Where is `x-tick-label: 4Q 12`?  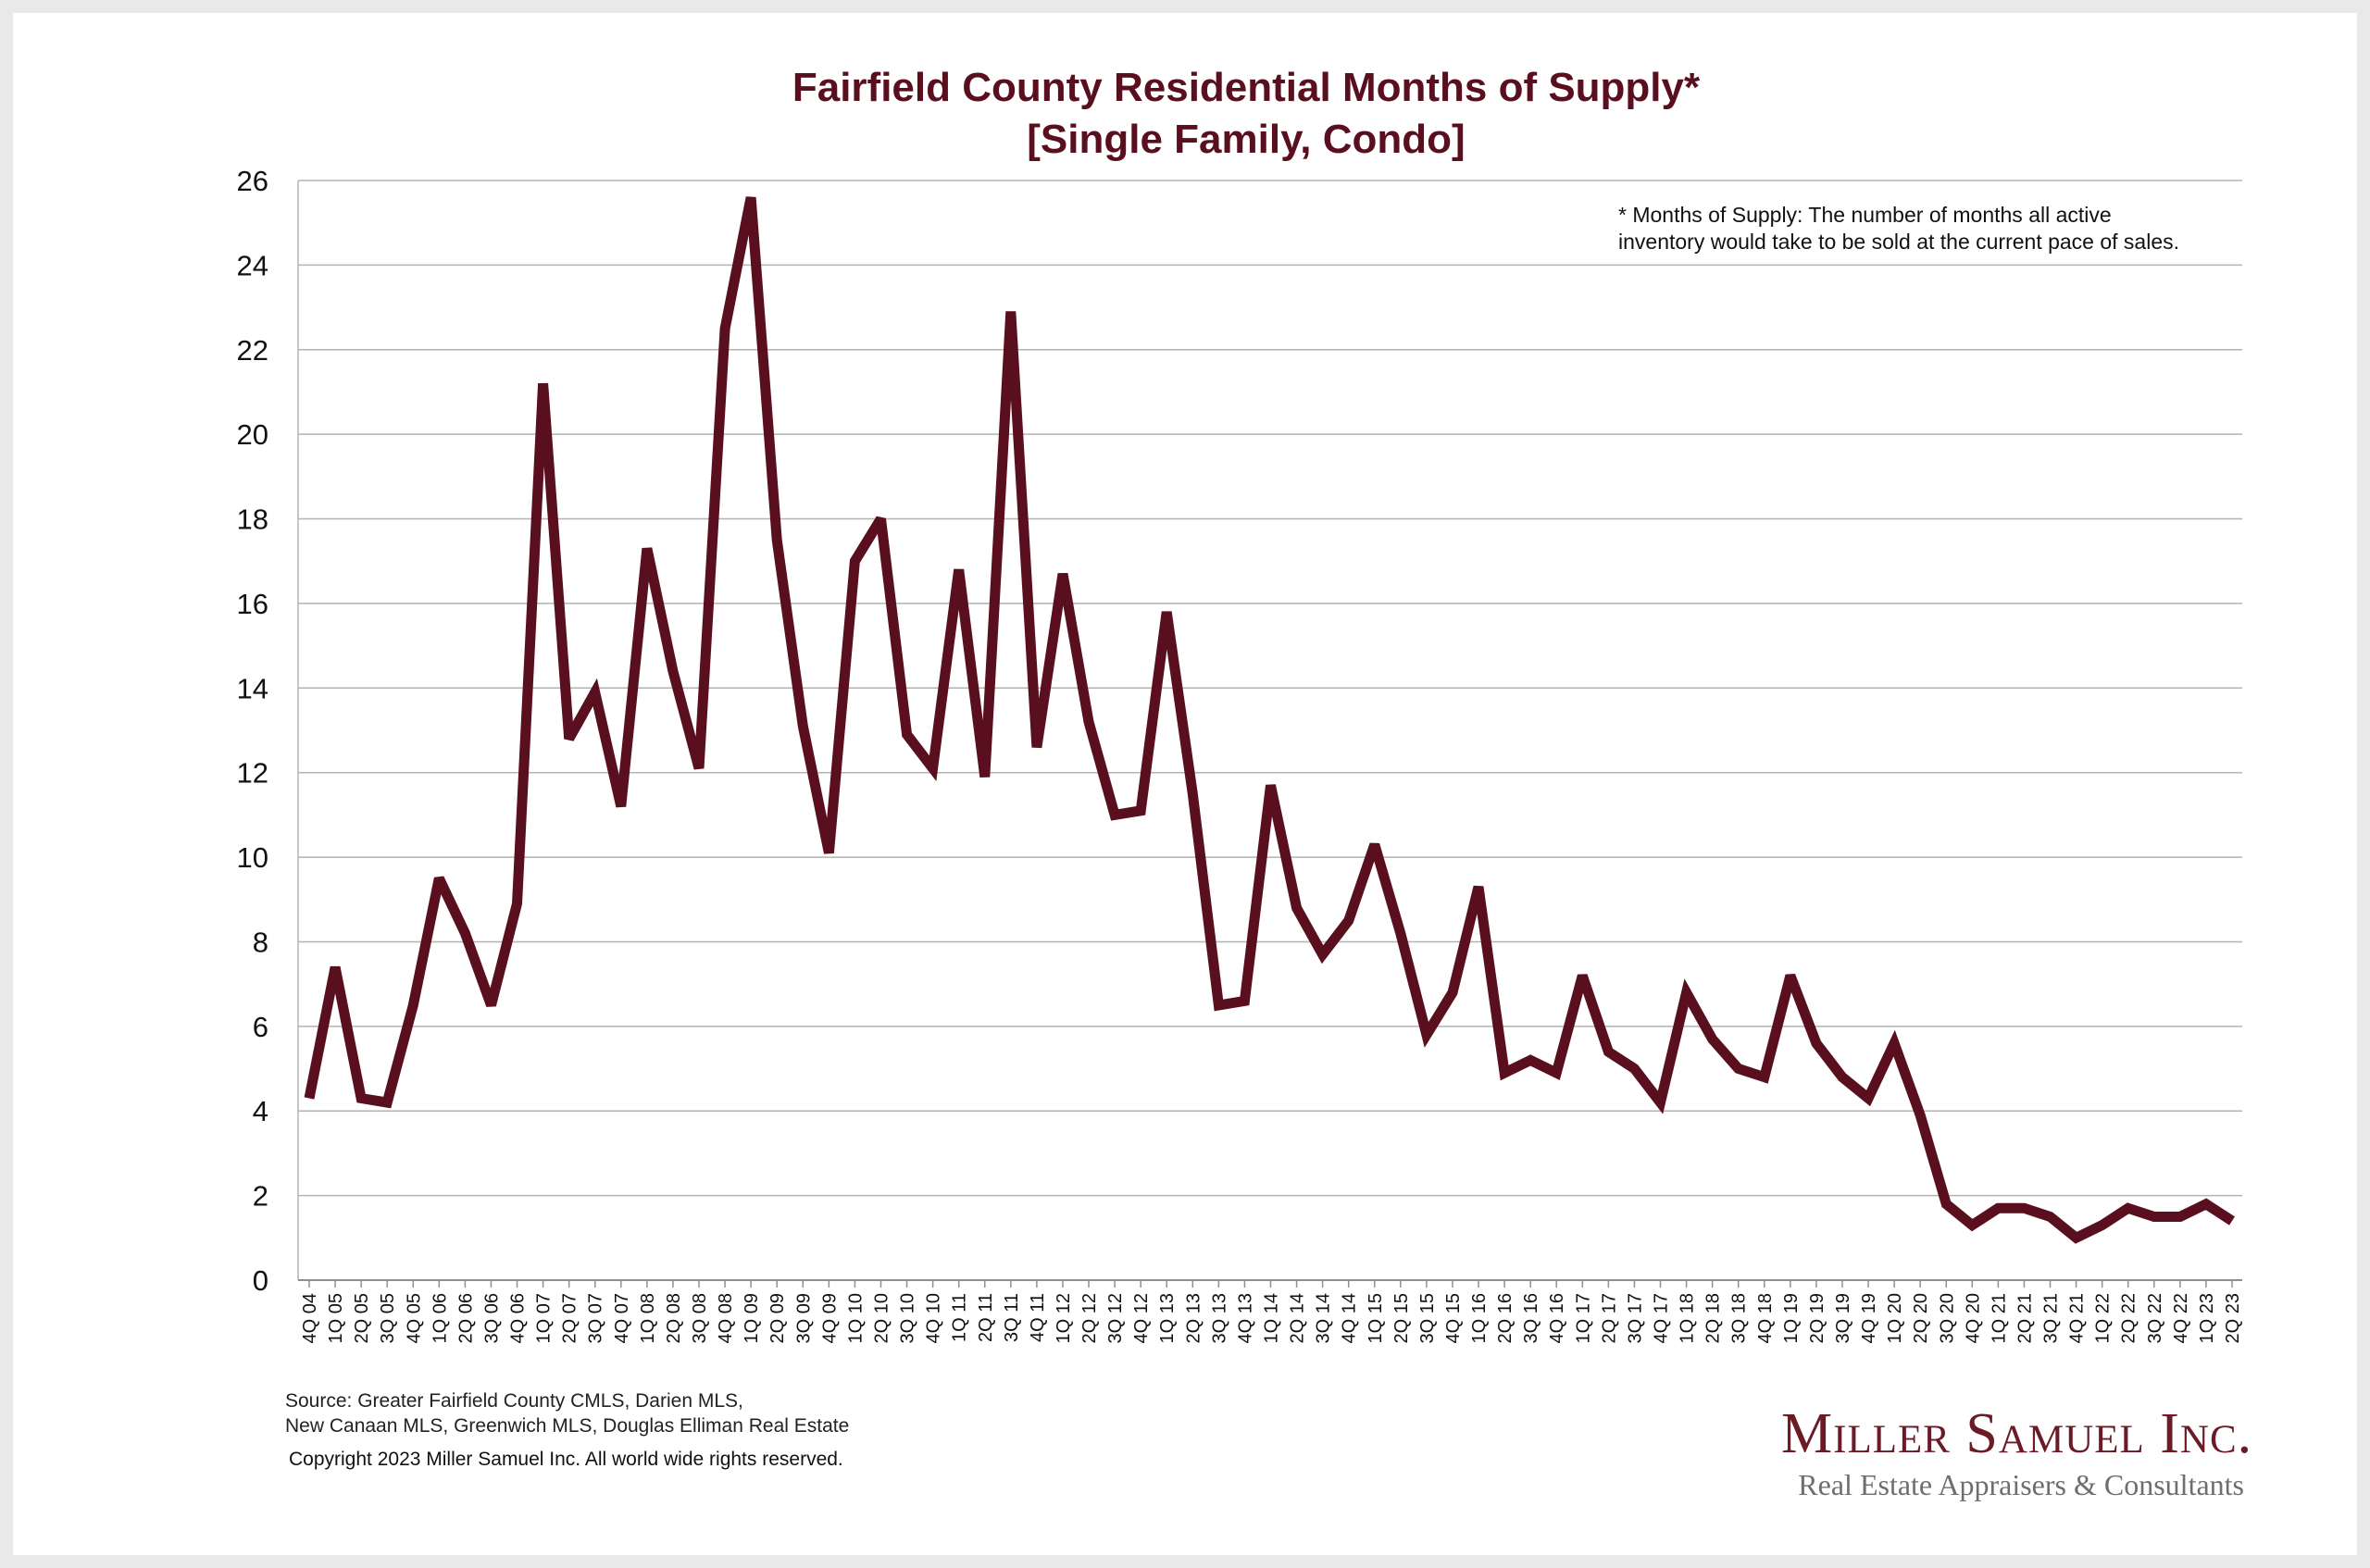 x-tick-label: 4Q 12 is located at coordinates (1141, 1318).